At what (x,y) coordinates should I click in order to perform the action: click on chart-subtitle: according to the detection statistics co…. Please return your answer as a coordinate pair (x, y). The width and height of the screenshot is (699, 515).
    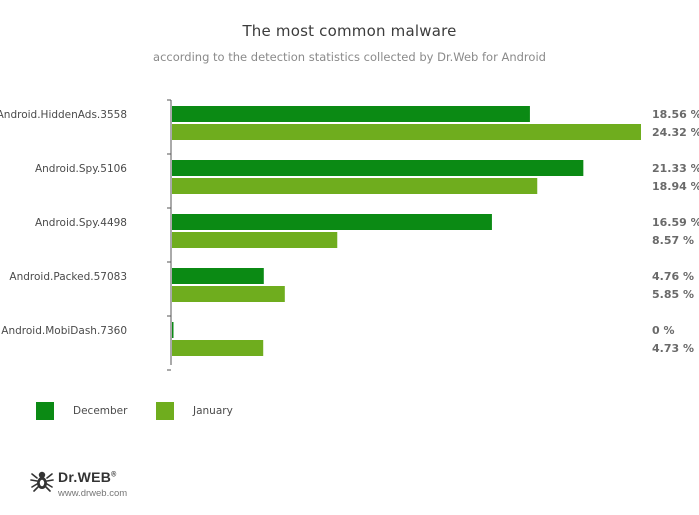
    Looking at the image, I should click on (349, 57).